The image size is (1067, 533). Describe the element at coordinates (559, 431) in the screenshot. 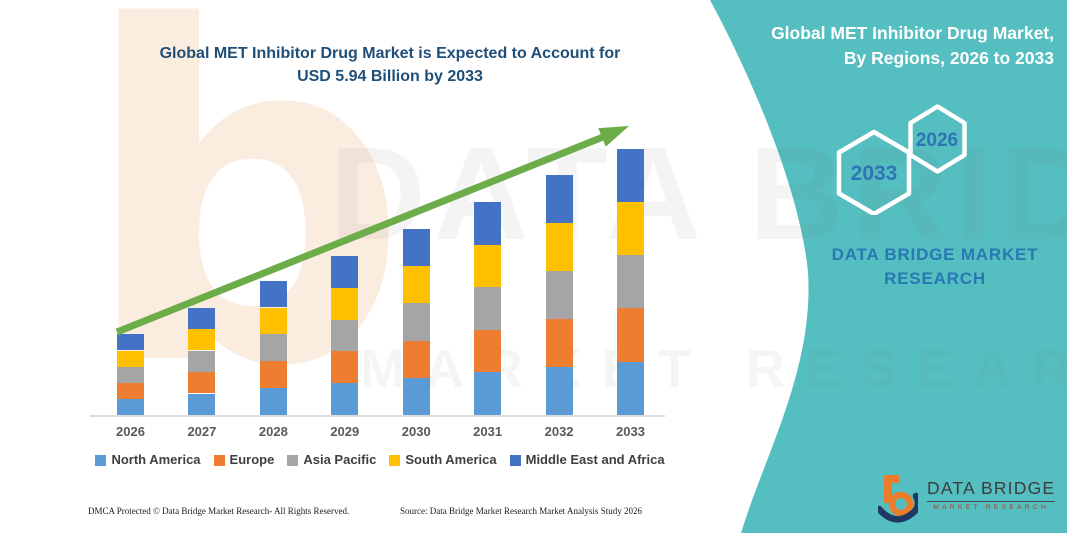

I see `x-axis-tick-label: 2032` at that location.